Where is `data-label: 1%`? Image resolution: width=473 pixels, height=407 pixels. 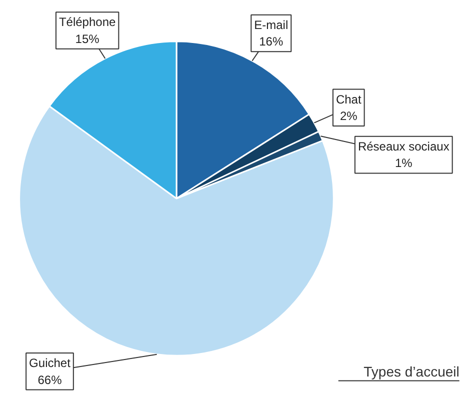 data-label: 1% is located at coordinates (403, 163).